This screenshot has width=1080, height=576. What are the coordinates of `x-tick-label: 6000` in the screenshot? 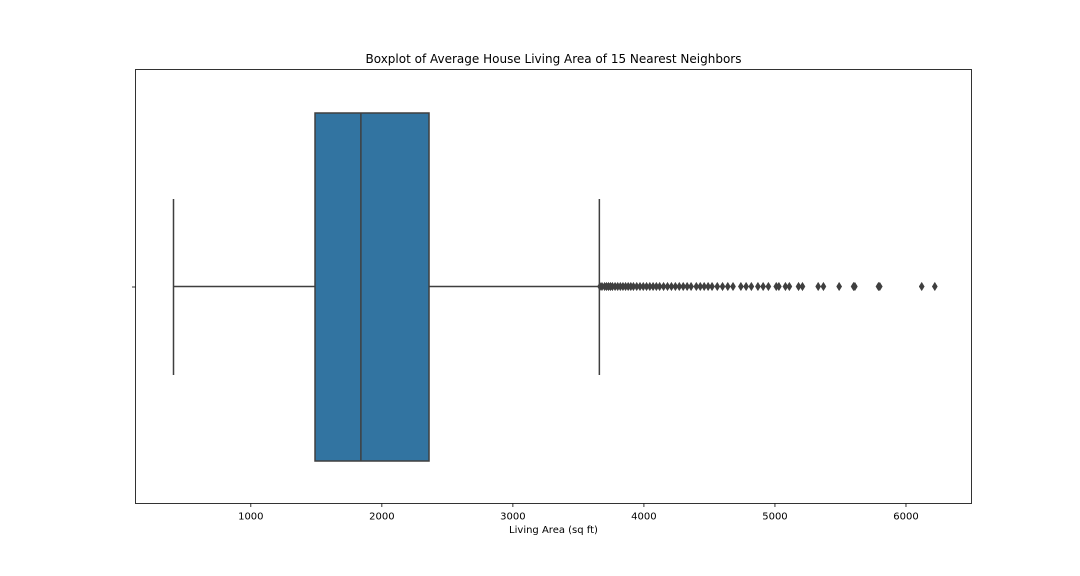 It's located at (905, 517).